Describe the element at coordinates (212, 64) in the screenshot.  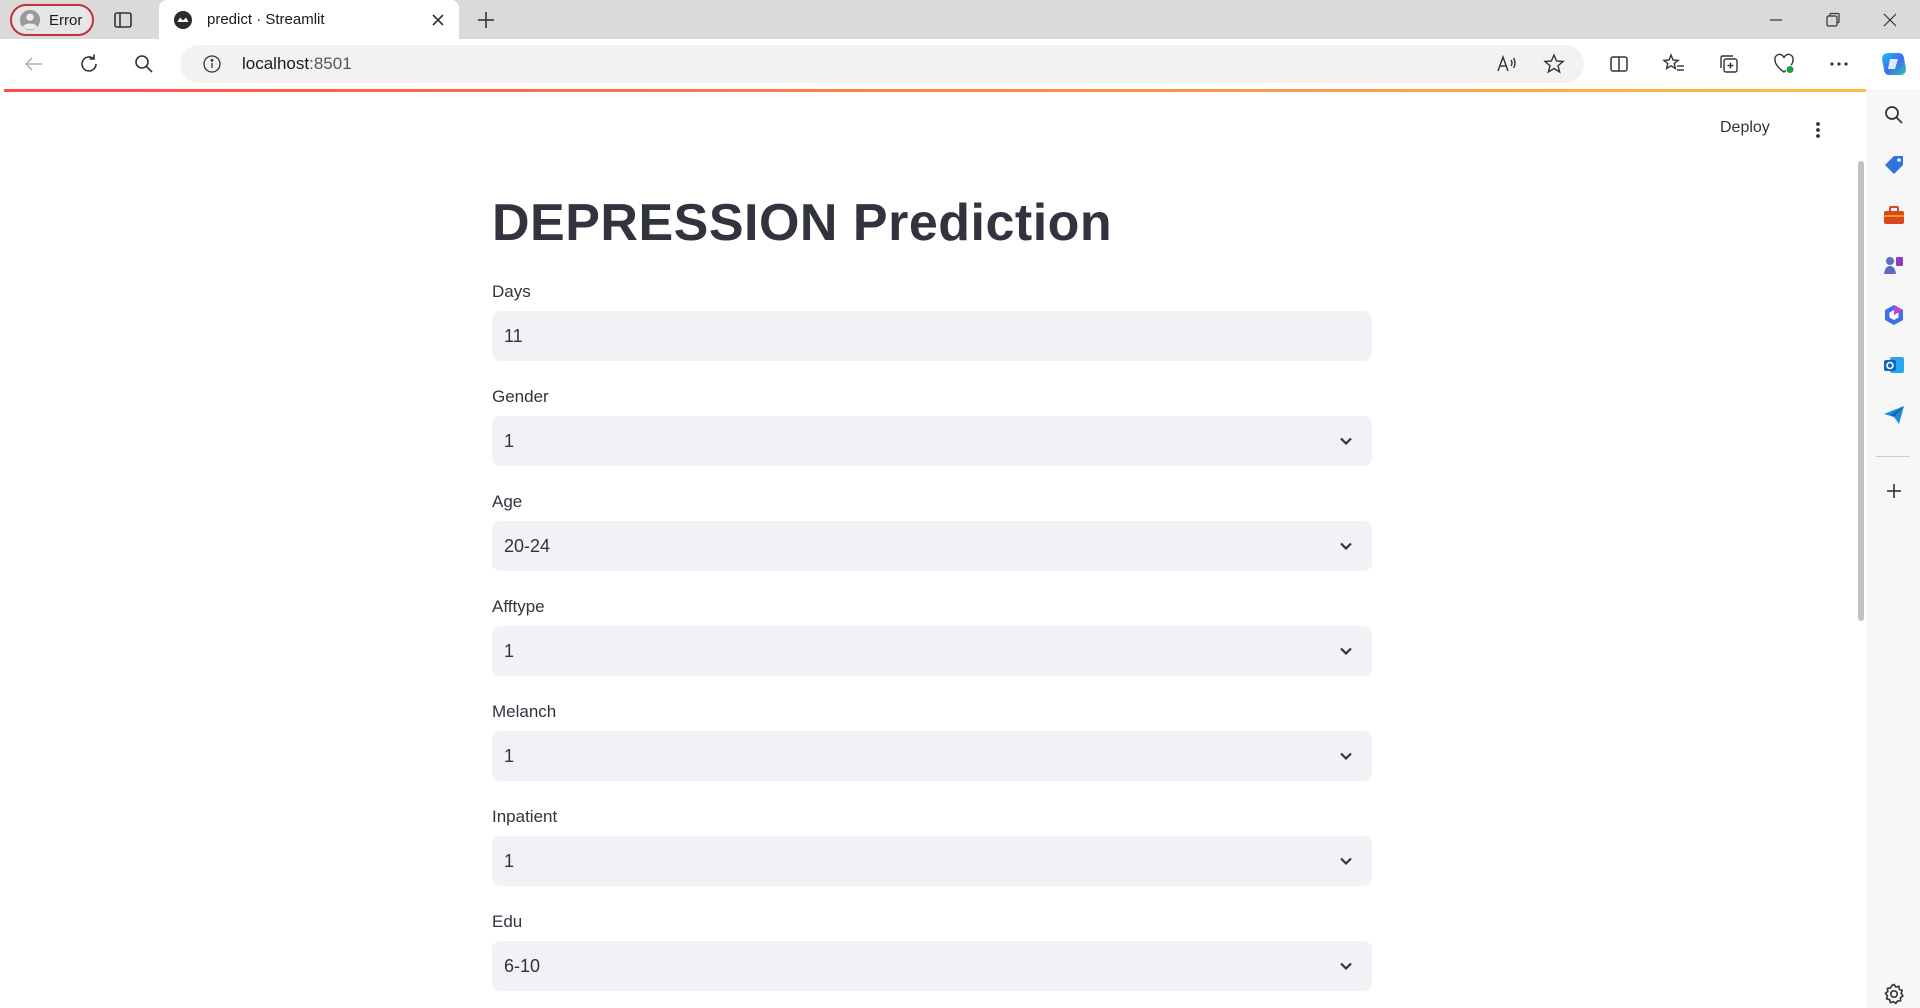
I see `site-info-icon` at that location.